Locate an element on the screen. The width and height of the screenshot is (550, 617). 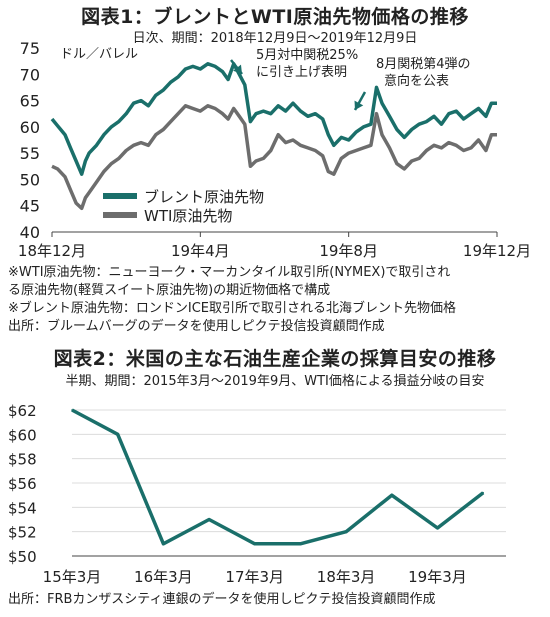
annotation-2-arrow-head is located at coordinates (359, 105).